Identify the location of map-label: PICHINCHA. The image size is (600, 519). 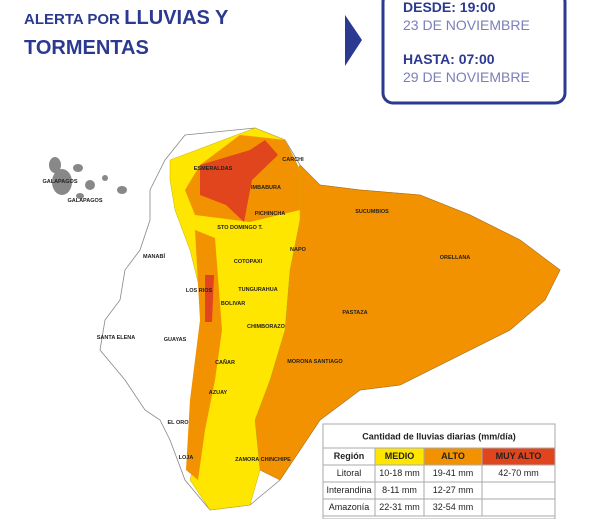
(270, 214).